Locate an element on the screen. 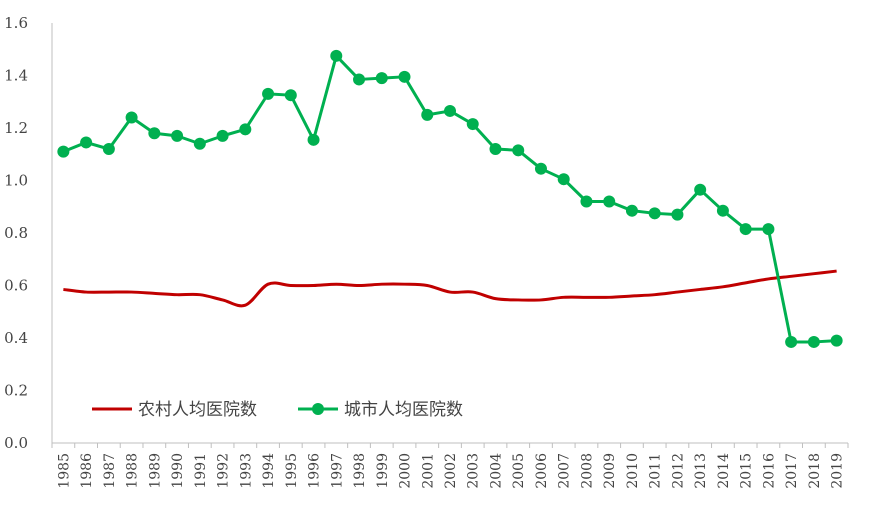  x-tick-label: 2012 is located at coordinates (678, 471).